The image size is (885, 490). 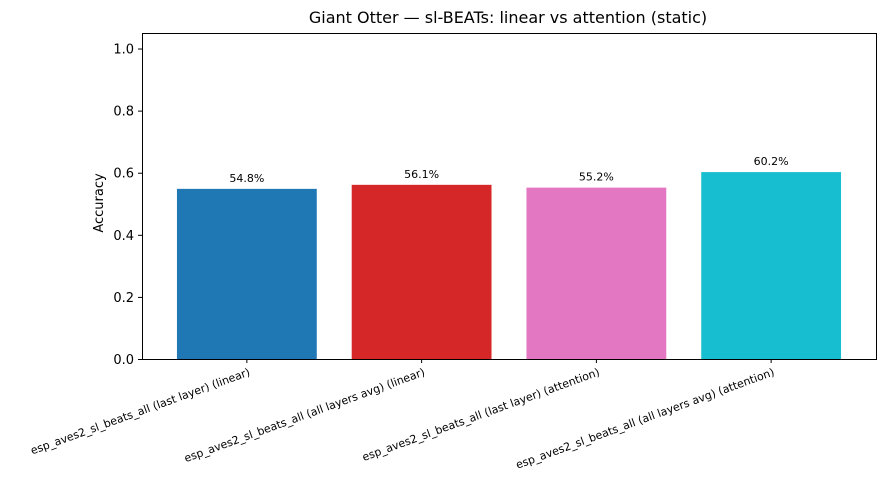 I want to click on bar-value-label: 55.2%, so click(x=596, y=177).